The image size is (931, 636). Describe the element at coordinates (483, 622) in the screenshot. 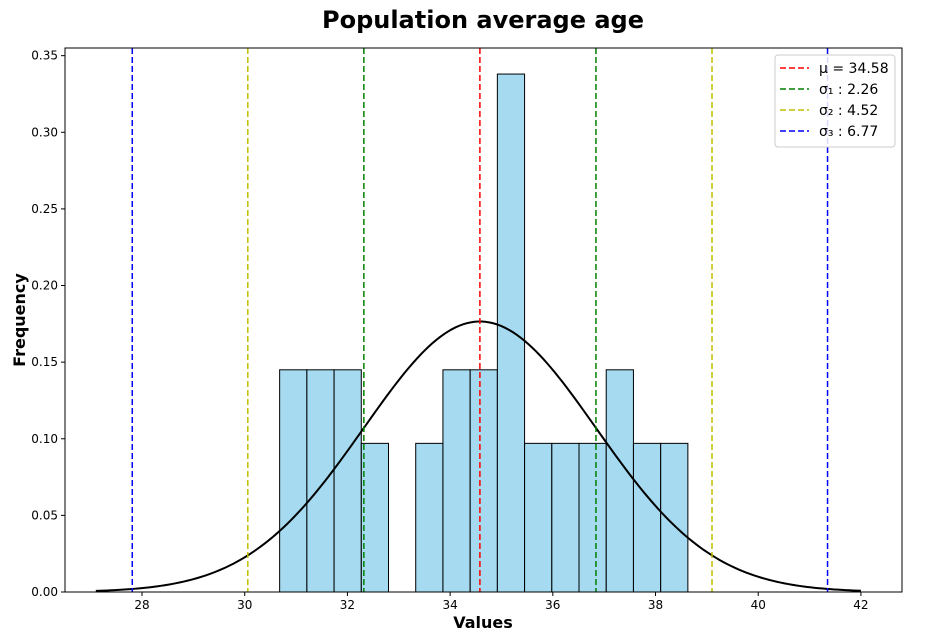

I see `x-axis-label: Values` at that location.